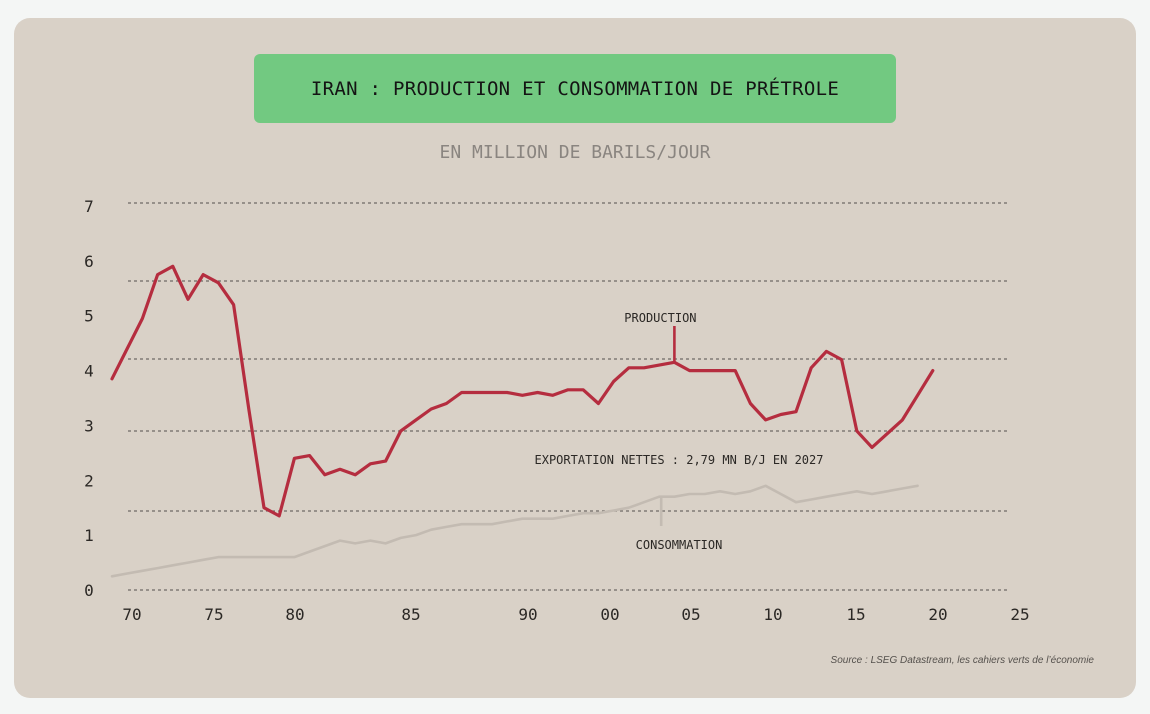  Describe the element at coordinates (89, 371) in the screenshot. I see `y-tick-label: 4` at that location.